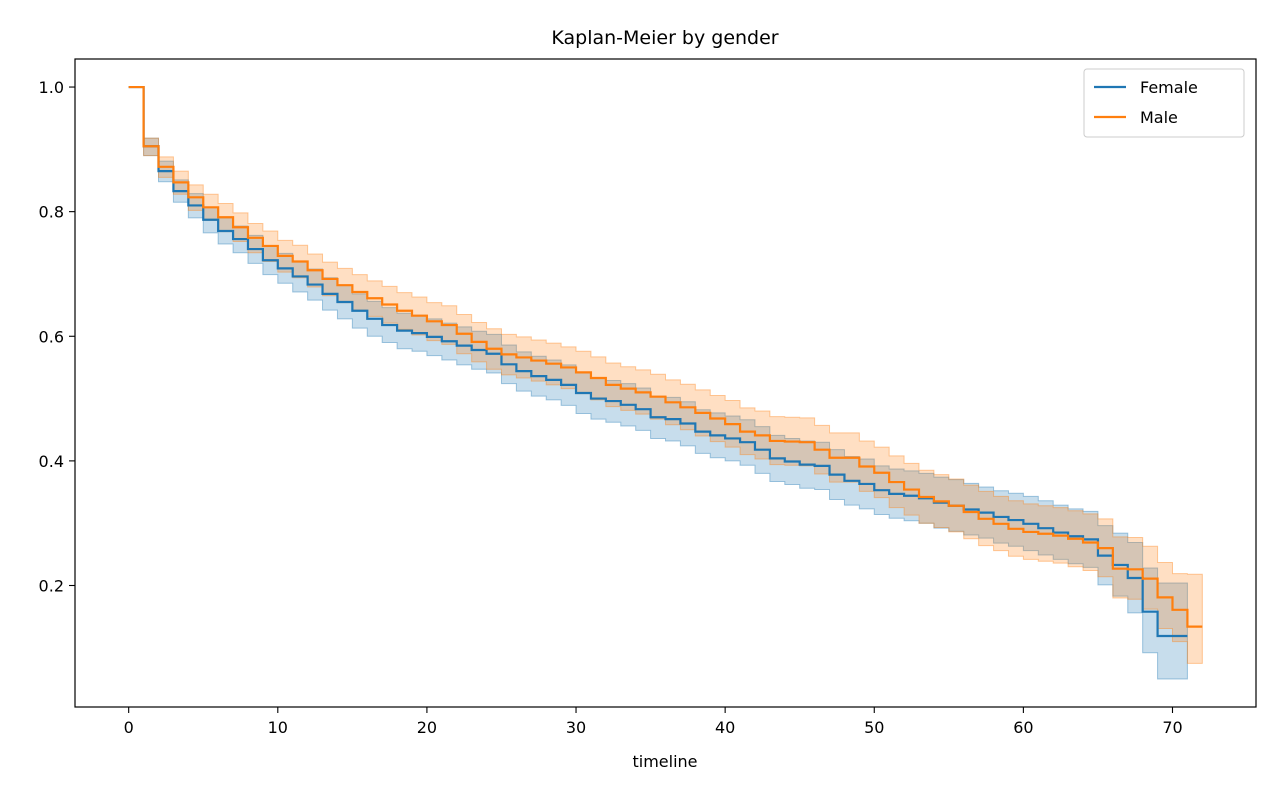 The width and height of the screenshot is (1280, 804). Describe the element at coordinates (51, 87) in the screenshot. I see `y-tick-label: 1.0` at that location.